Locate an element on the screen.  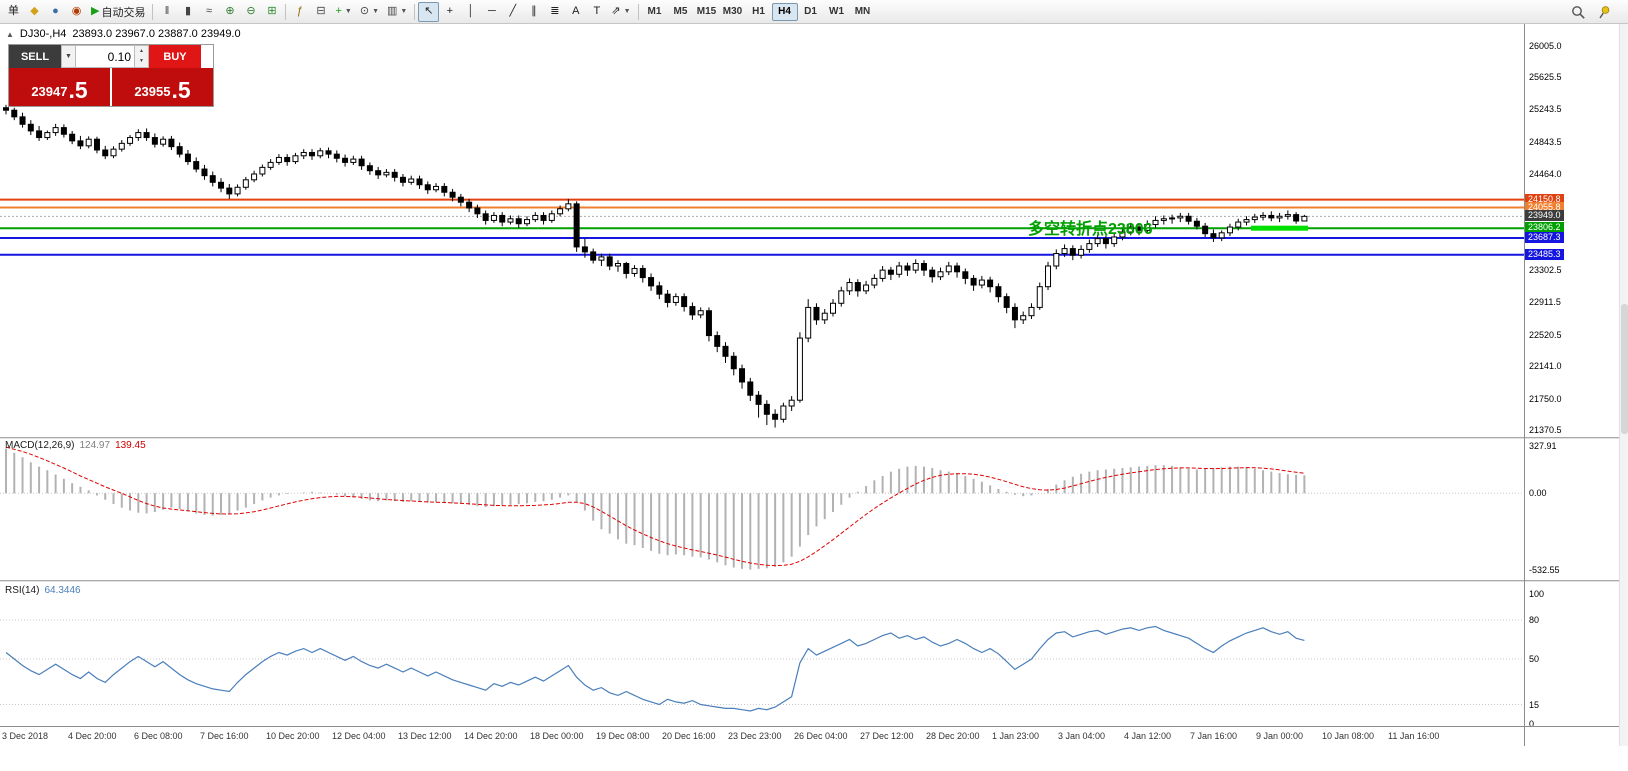
bid-price-panel: 23947 .5 is located at coordinates (59, 87).